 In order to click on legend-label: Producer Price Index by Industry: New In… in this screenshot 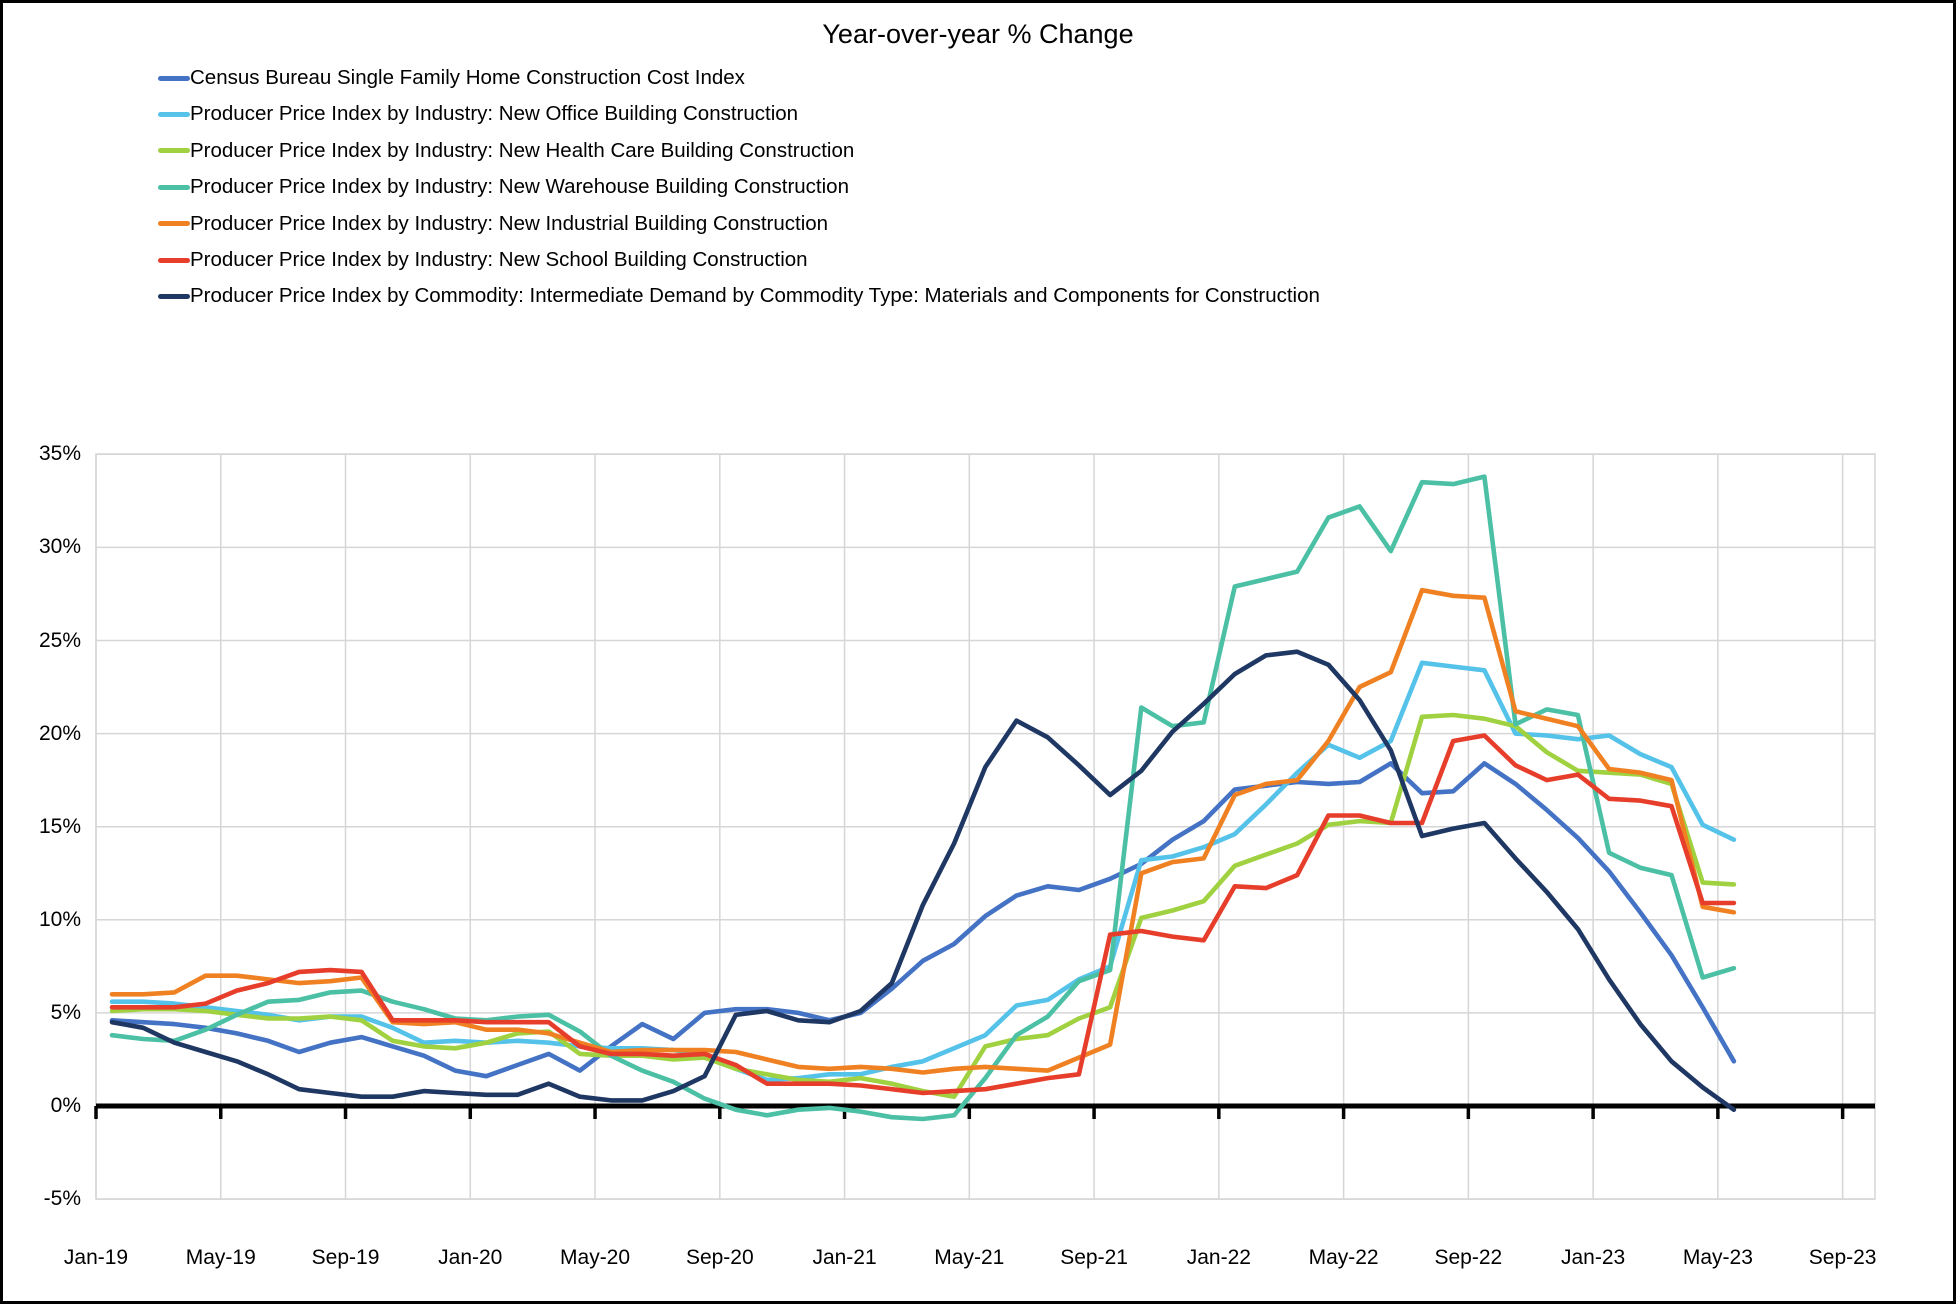, I will do `click(509, 223)`.